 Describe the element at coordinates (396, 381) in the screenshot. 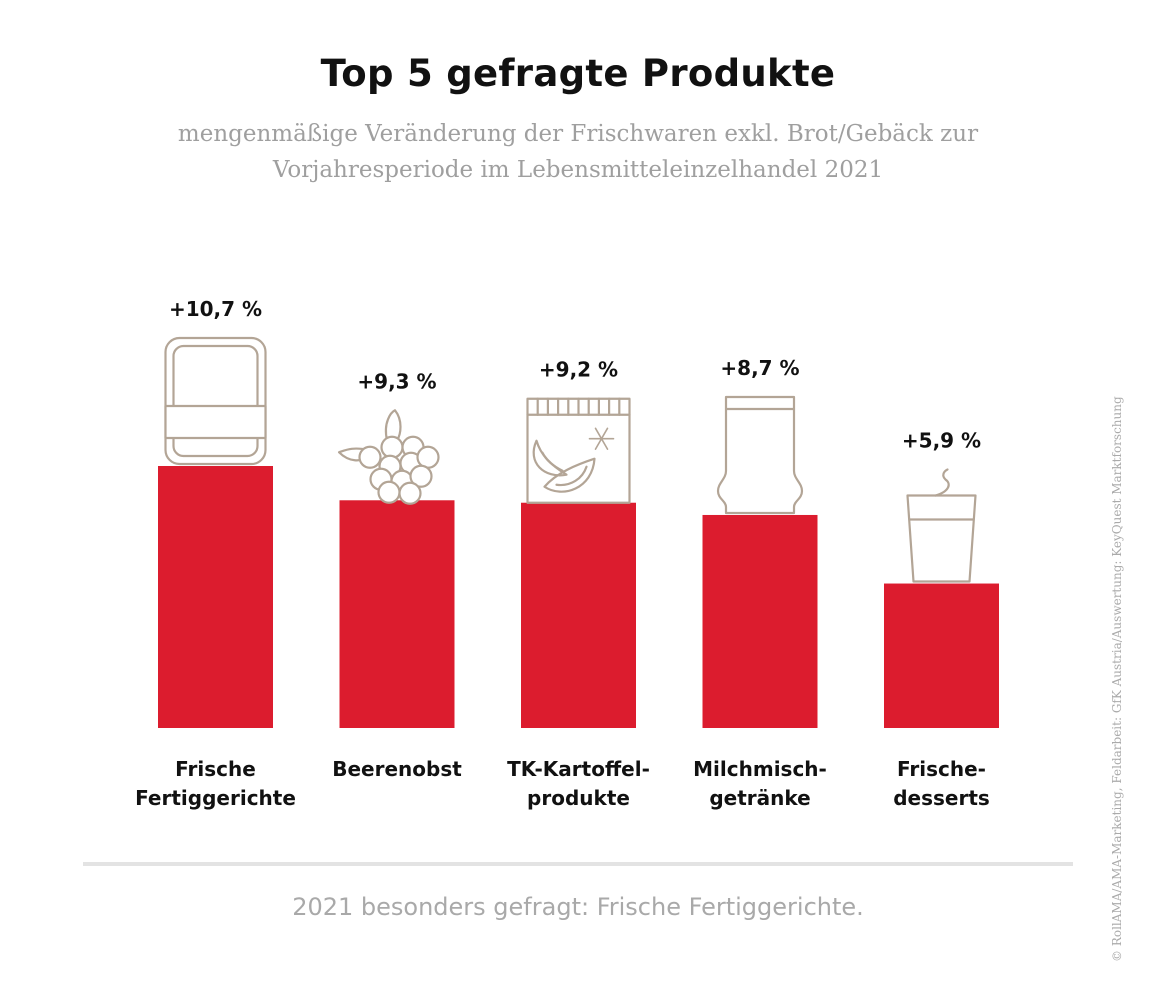

I see `value-label: +9,3 %` at that location.